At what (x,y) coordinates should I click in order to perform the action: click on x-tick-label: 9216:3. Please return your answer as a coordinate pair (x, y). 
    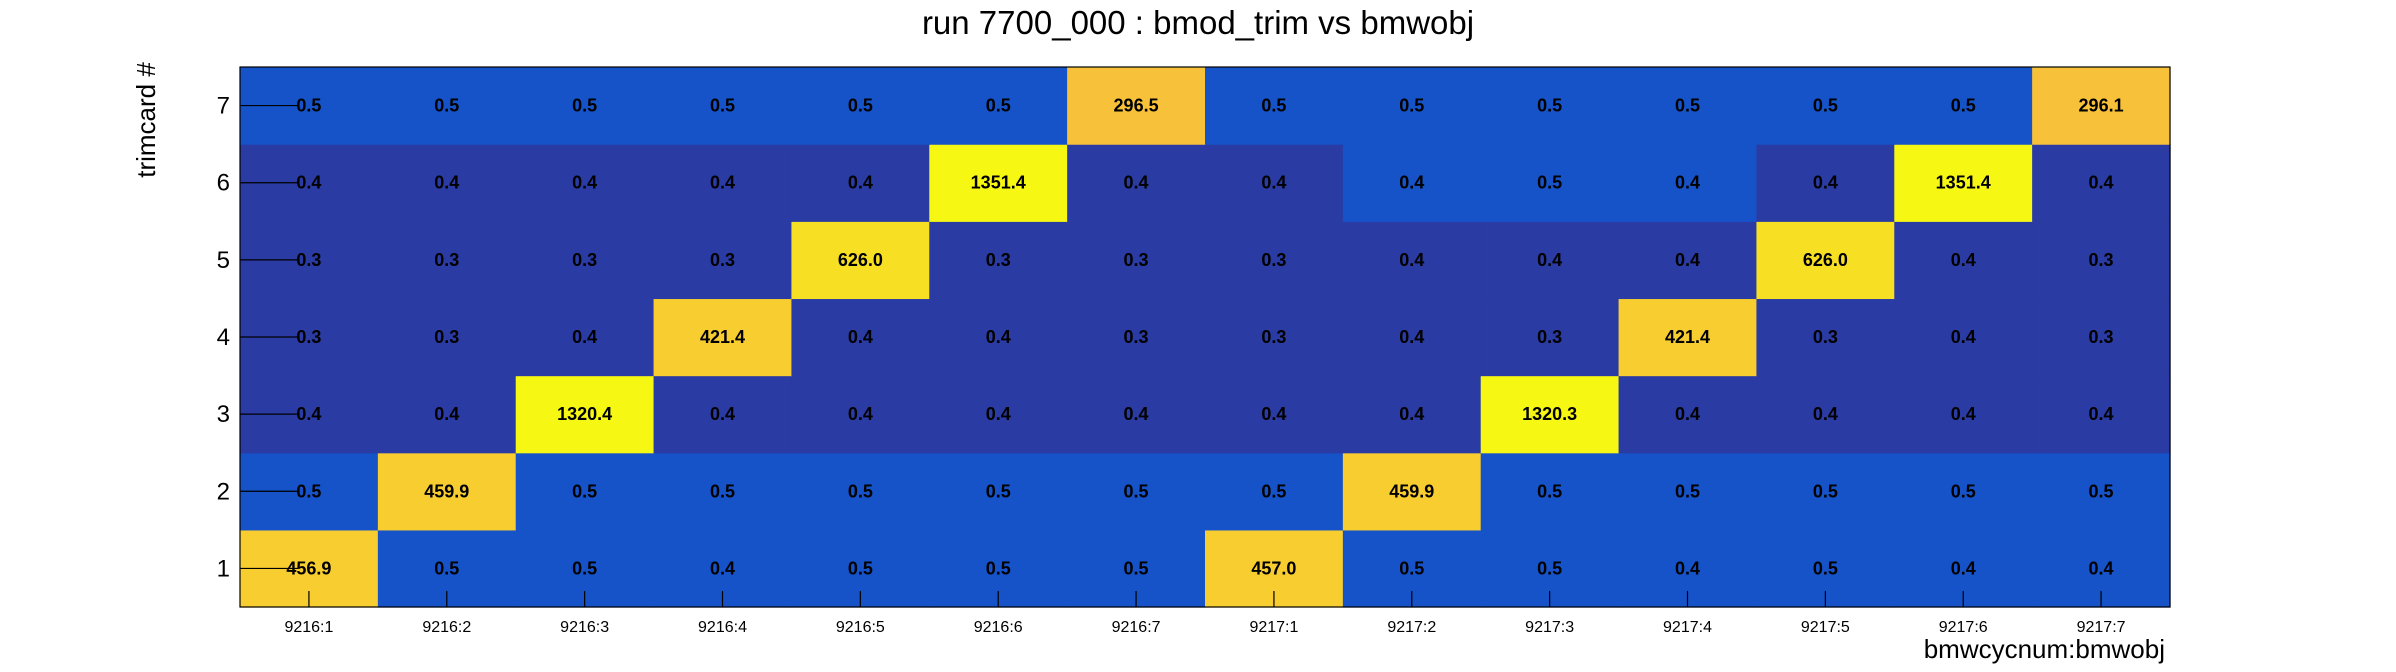
    Looking at the image, I should click on (584, 627).